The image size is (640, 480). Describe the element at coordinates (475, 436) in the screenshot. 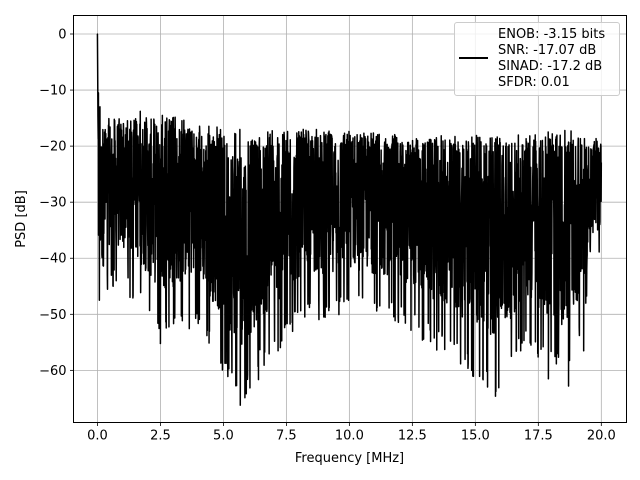

I see `x-tick-label: 15.0` at that location.